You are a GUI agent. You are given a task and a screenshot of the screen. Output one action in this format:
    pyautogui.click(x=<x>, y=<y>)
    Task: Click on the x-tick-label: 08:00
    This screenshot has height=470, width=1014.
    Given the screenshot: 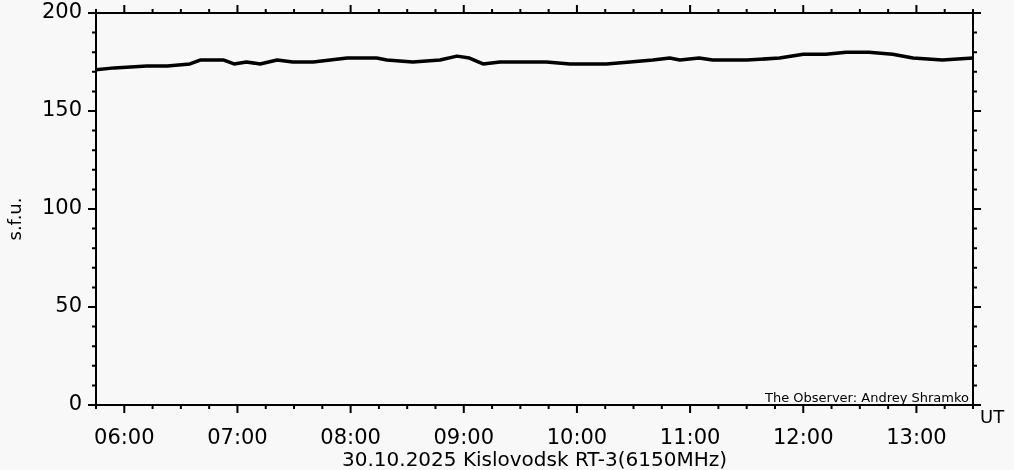 What is the action you would take?
    pyautogui.click(x=350, y=437)
    